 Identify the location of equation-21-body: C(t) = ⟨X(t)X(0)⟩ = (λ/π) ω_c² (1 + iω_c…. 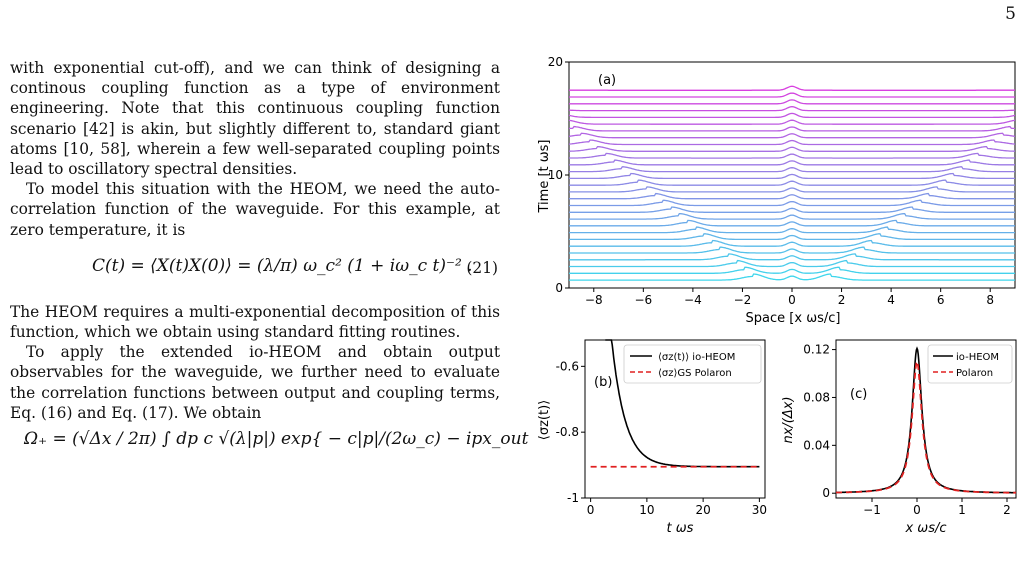
(282, 265).